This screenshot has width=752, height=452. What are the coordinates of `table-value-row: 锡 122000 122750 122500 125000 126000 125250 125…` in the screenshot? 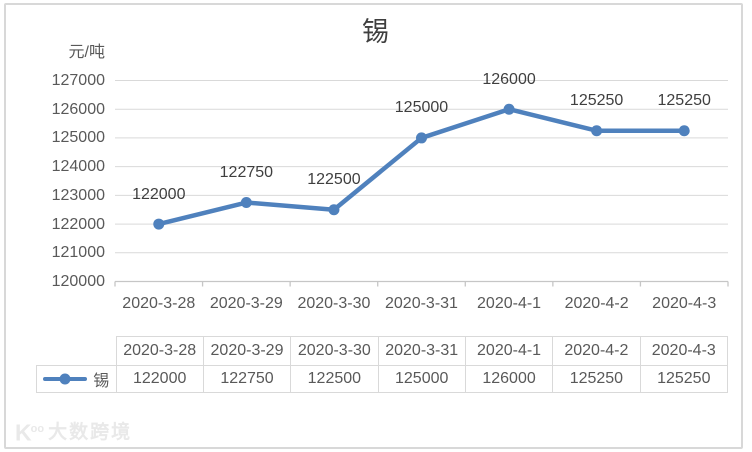 It's located at (382, 379).